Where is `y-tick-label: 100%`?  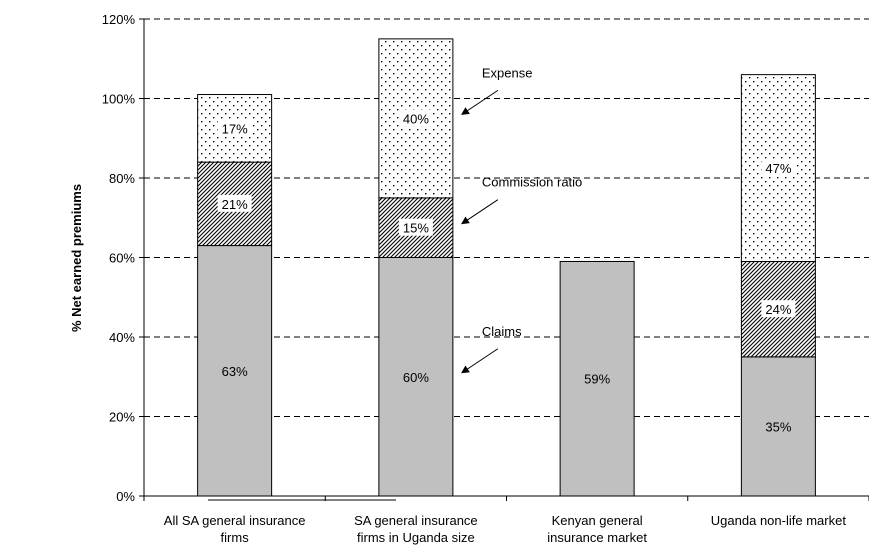
y-tick-label: 100% is located at coordinates (119, 99).